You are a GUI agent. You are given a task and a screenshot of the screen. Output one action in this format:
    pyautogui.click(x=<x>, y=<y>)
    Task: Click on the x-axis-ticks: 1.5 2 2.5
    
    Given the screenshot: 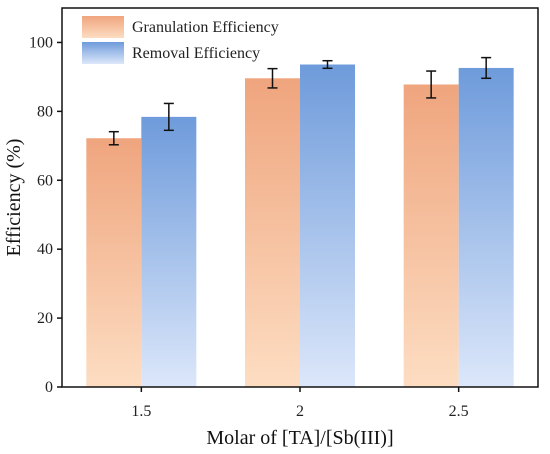 What is the action you would take?
    pyautogui.click(x=300, y=403)
    